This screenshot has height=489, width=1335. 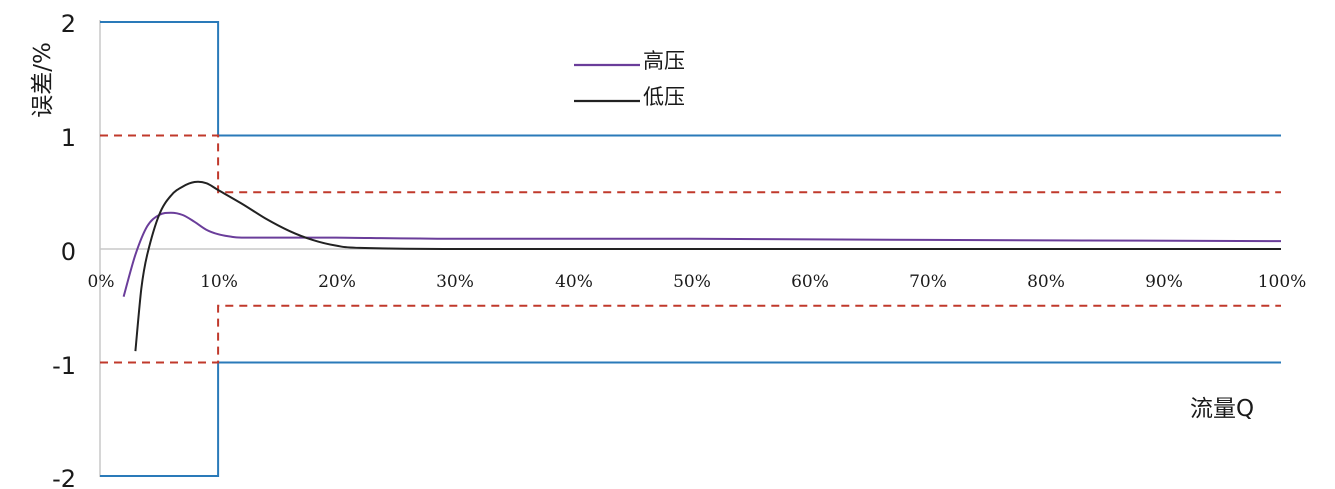 What do you see at coordinates (219, 282) in the screenshot?
I see `x-tick-label: 10%` at bounding box center [219, 282].